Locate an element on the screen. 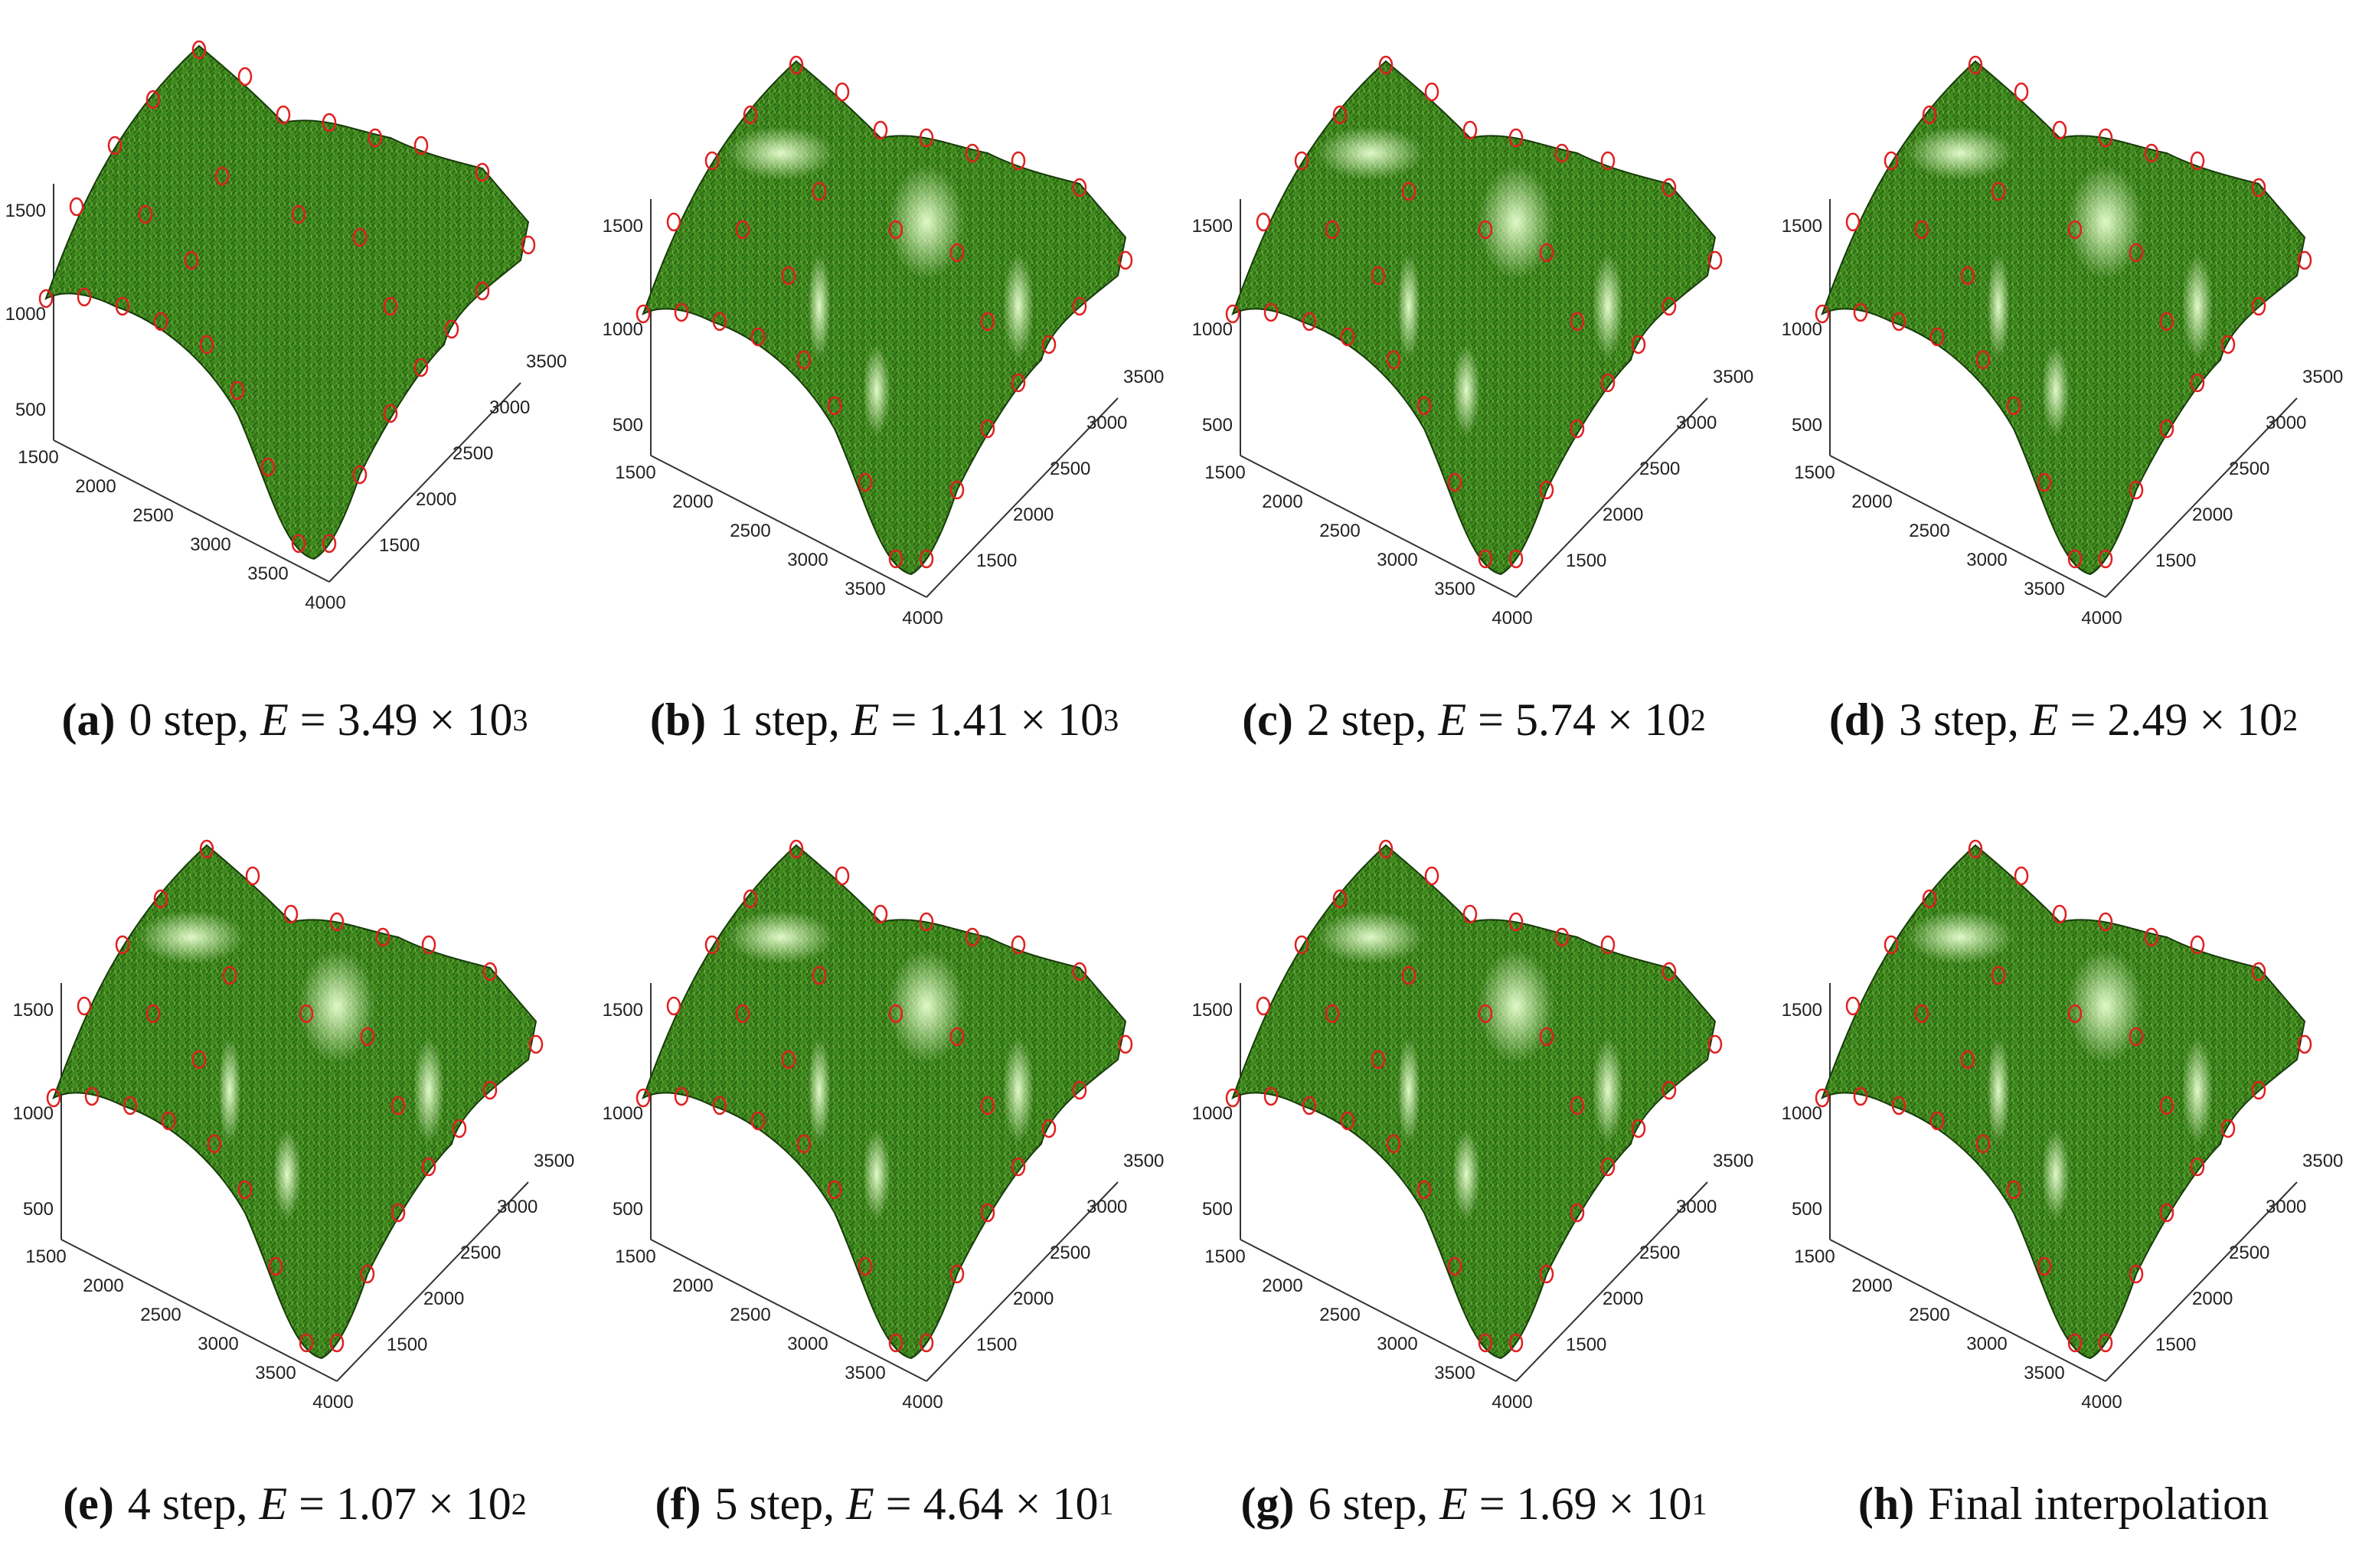 The width and height of the screenshot is (2359, 1568). subfigure-caption: (f) 5 step, E = 4.64 × 10 1 is located at coordinates (884, 1504).